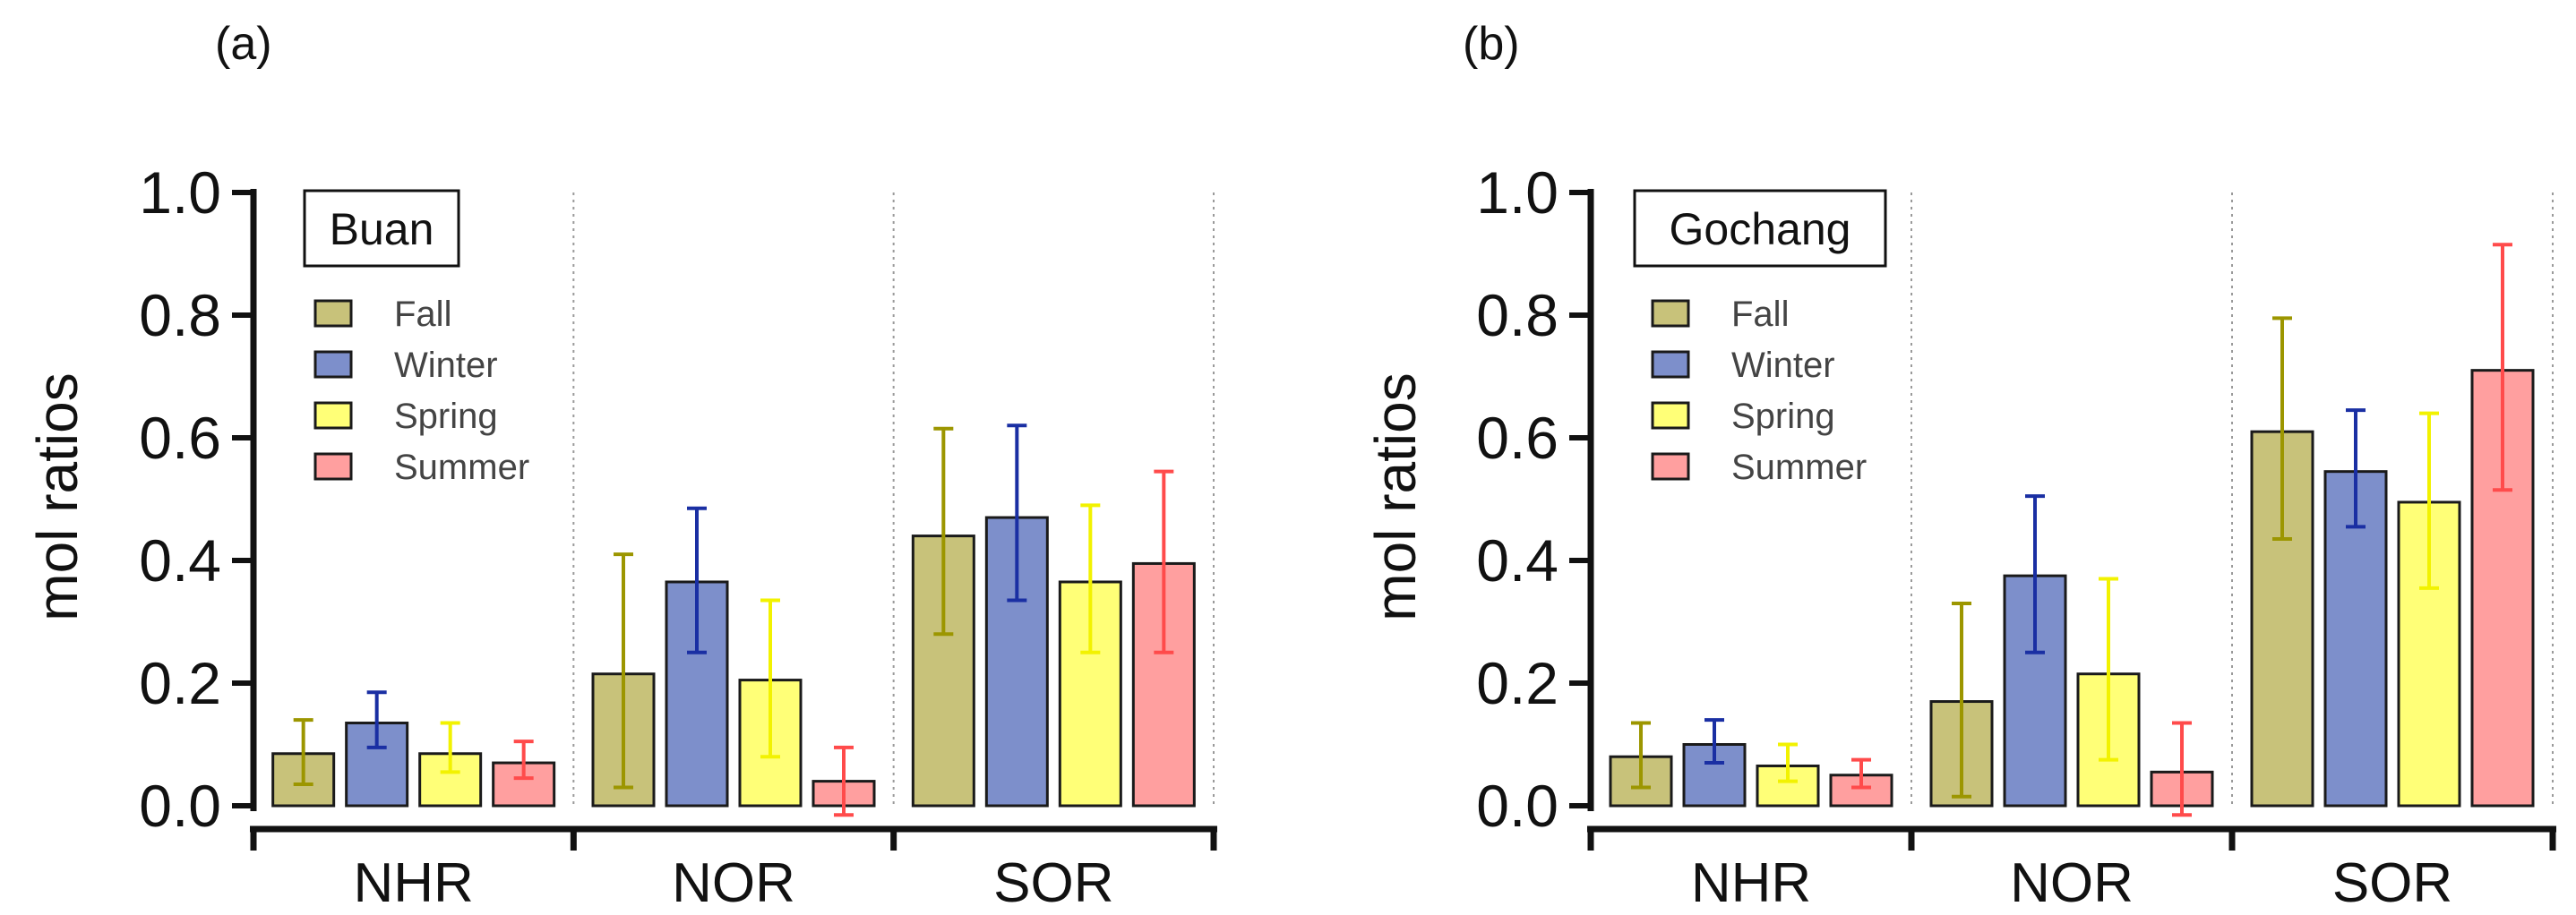 This screenshot has height=915, width=2576. Describe the element at coordinates (243, 44) in the screenshot. I see `panel-label: (a)` at that location.